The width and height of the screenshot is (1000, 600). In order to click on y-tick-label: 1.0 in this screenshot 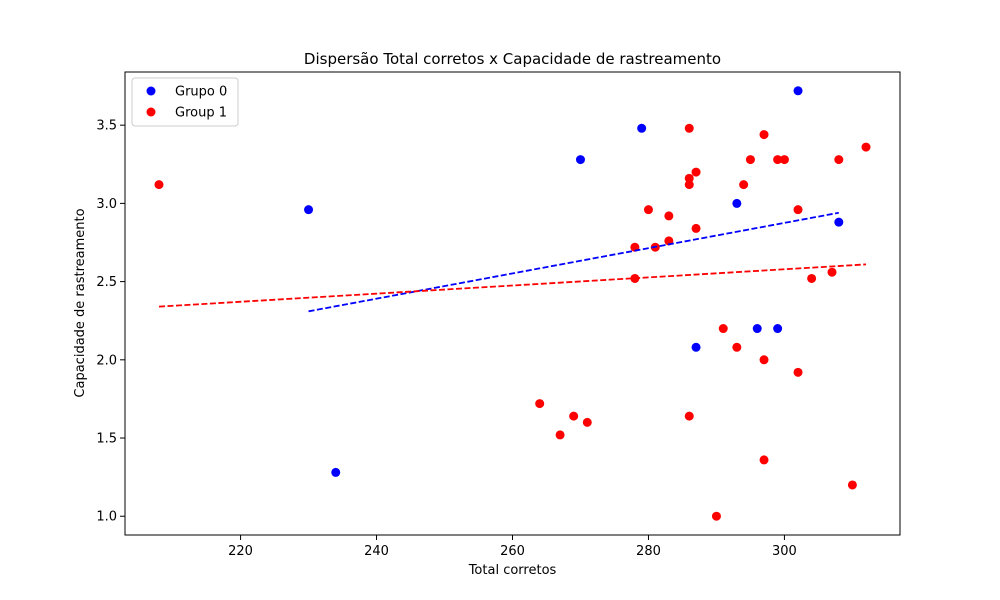, I will do `click(106, 517)`.